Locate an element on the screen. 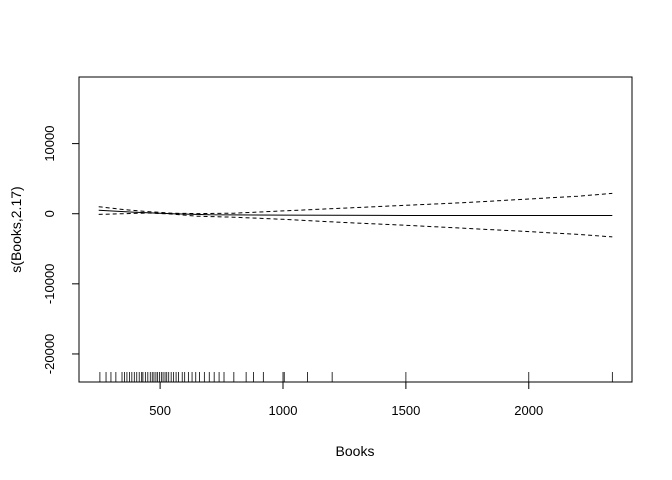  x-tick-label: 2000 is located at coordinates (528, 410).